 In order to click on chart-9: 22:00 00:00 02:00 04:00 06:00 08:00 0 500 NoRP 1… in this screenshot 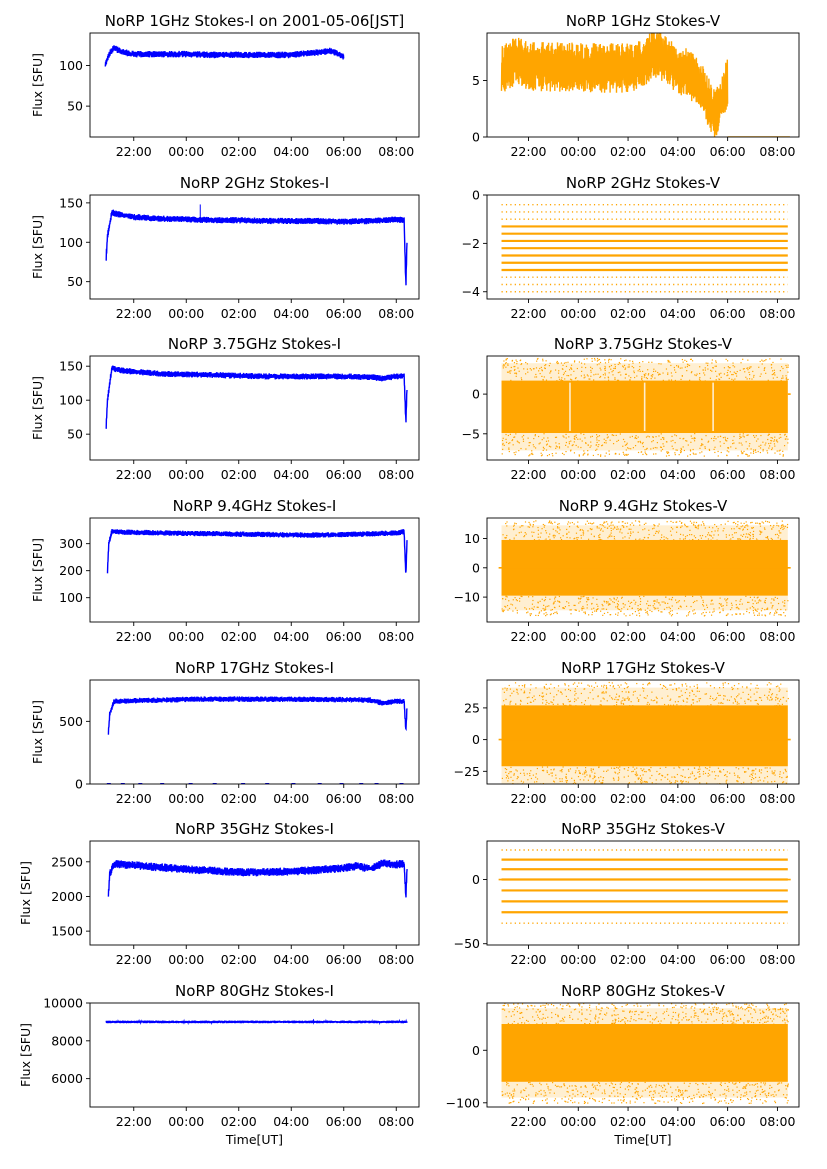, I will do `click(225, 732)`.